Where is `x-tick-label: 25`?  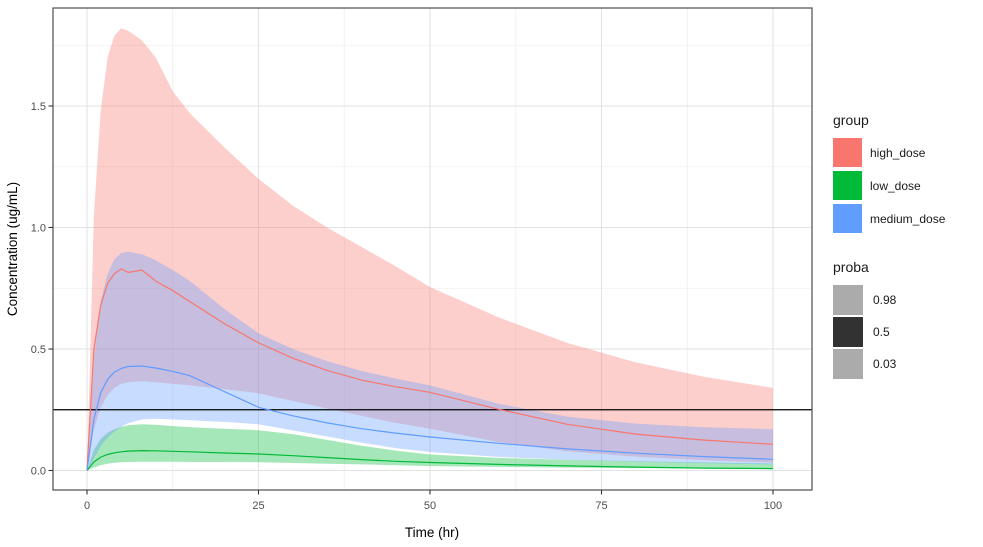 x-tick-label: 25 is located at coordinates (258, 506).